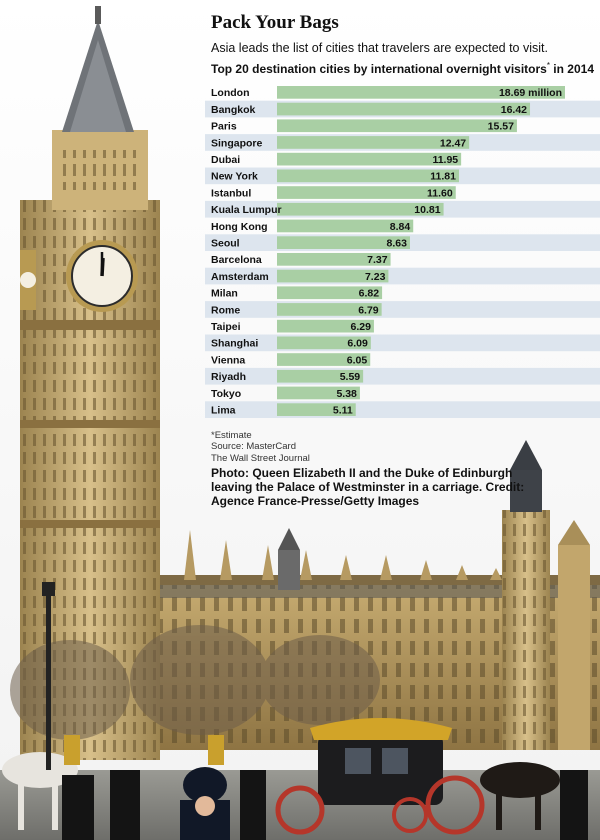  What do you see at coordinates (233, 110) in the screenshot?
I see `category-label: Bangkok` at bounding box center [233, 110].